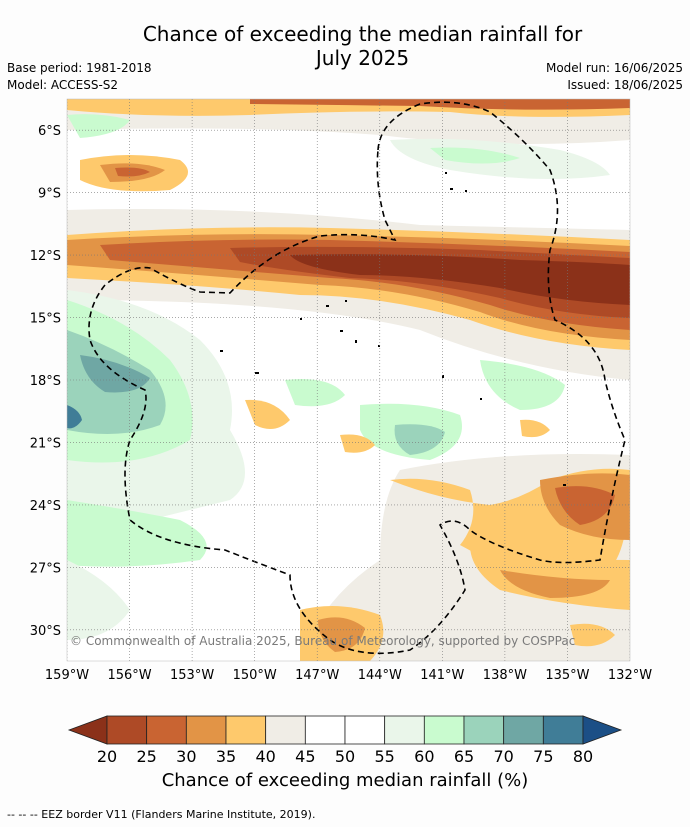  Describe the element at coordinates (380, 675) in the screenshot. I see `lon-tick-label: 144°W` at that location.